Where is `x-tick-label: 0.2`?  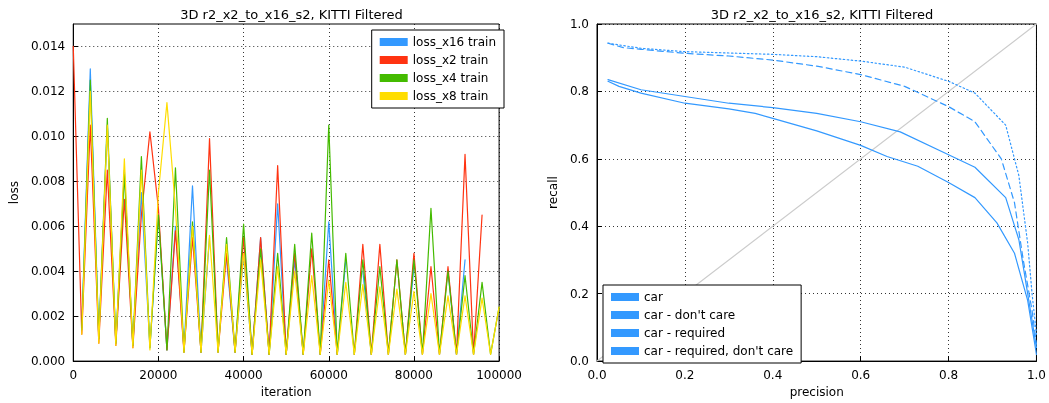
x-tick-label: 0.2 is located at coordinates (685, 375).